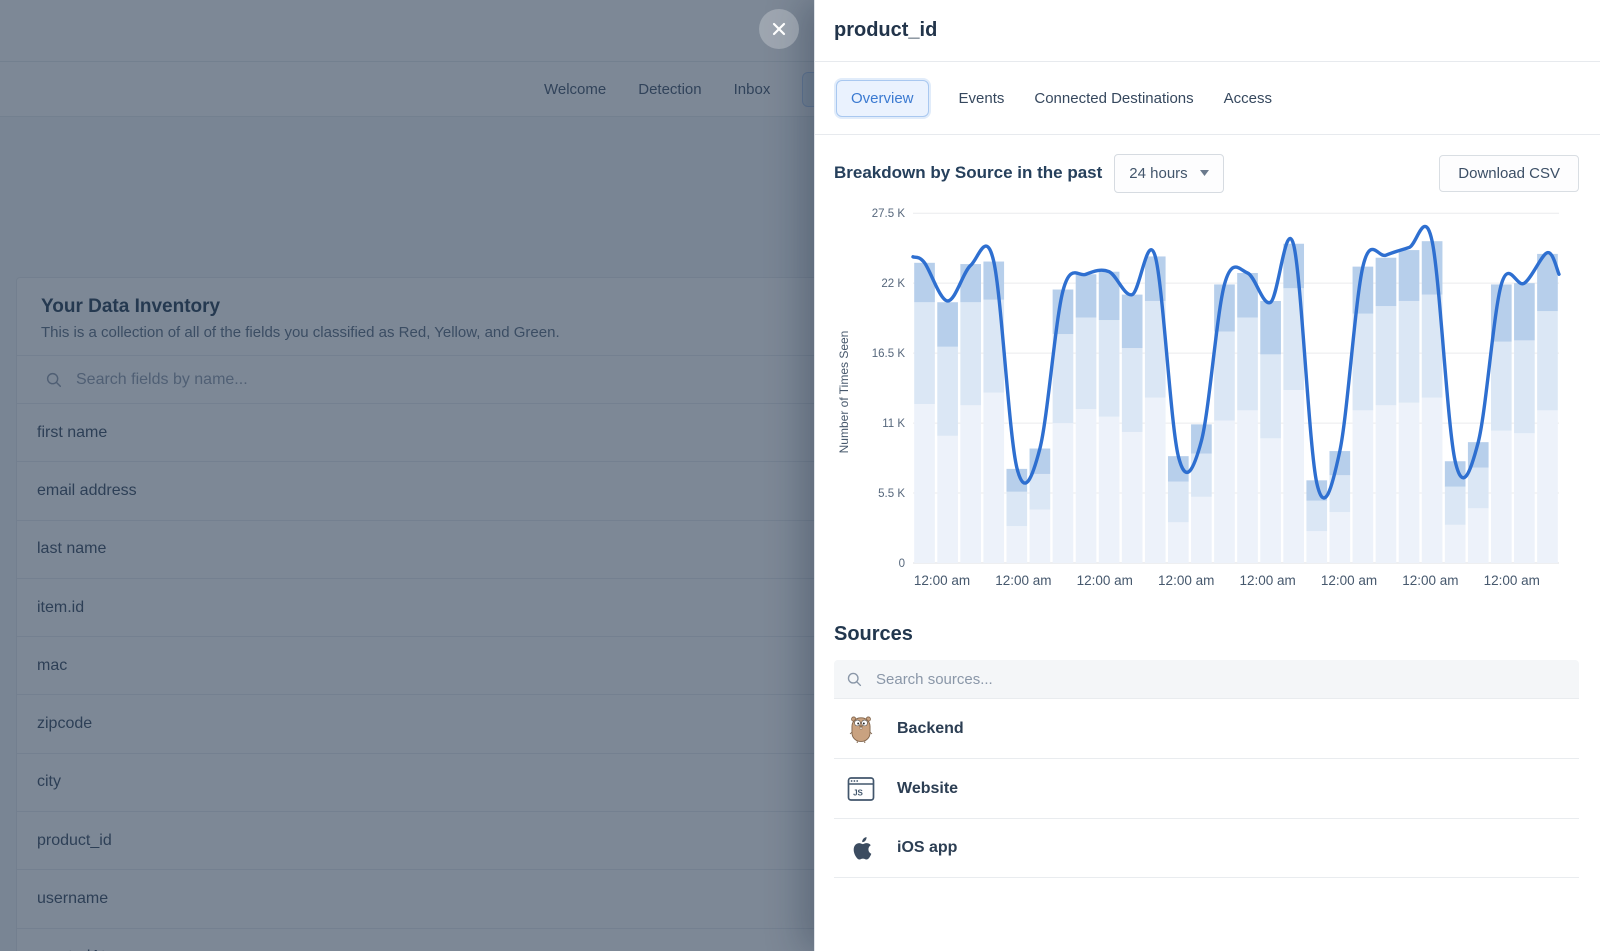 The image size is (1600, 951). I want to click on time-range-select: 24 hours, so click(1169, 173).